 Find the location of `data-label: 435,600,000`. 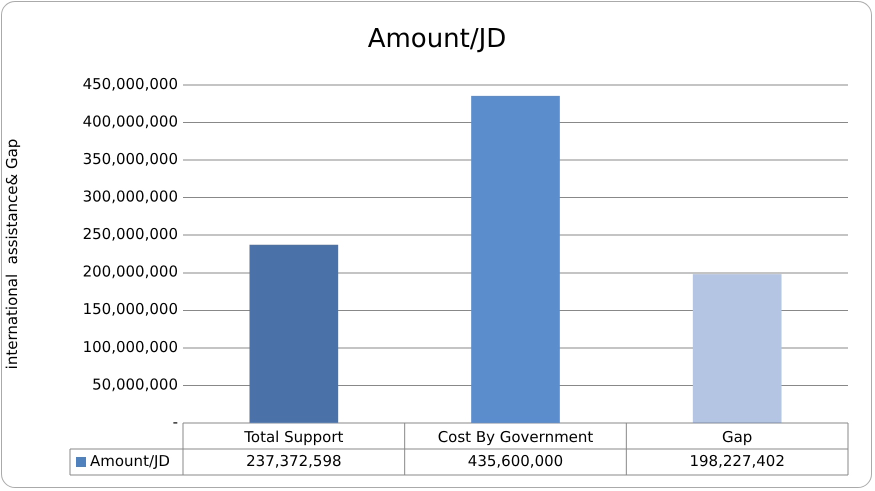

data-label: 435,600,000 is located at coordinates (516, 461).